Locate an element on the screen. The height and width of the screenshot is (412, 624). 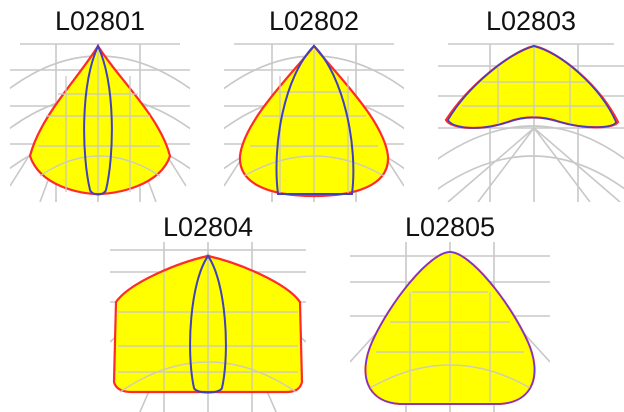
photometric-panel-l02802: L02802 is located at coordinates (314, 104).